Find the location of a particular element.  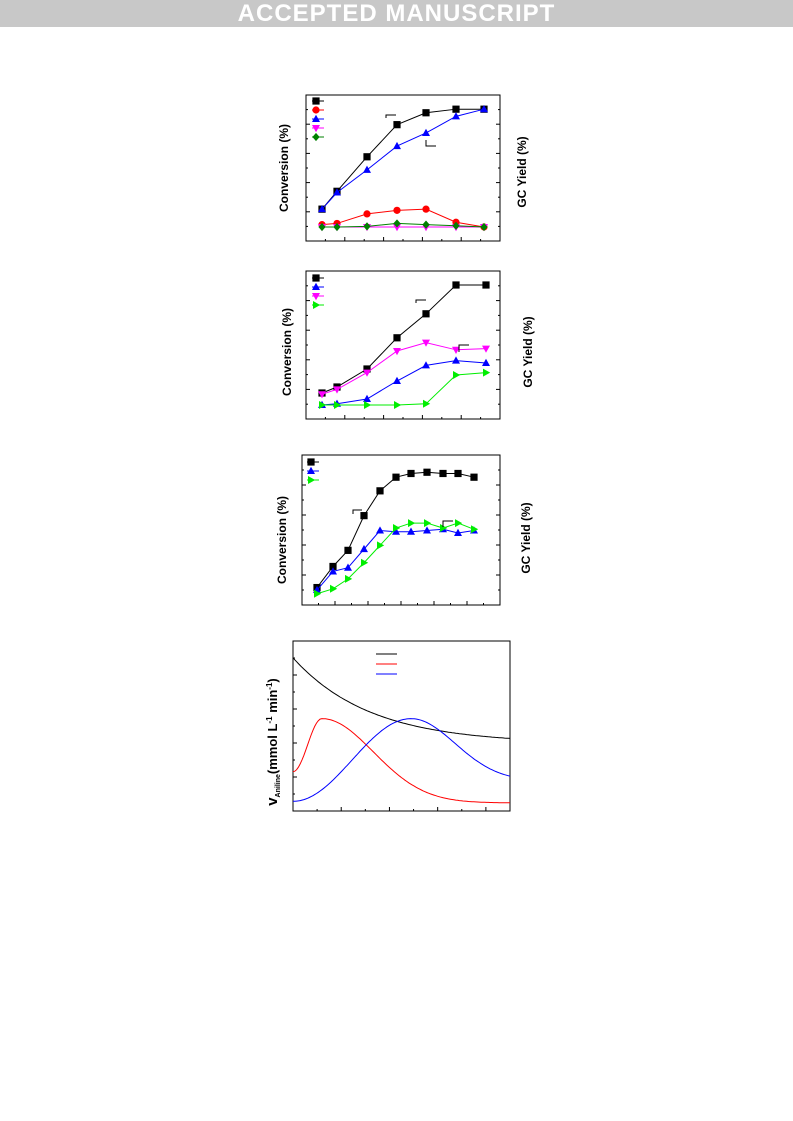

y2-axis-label-2: GC Yield (%) is located at coordinates (528, 351).